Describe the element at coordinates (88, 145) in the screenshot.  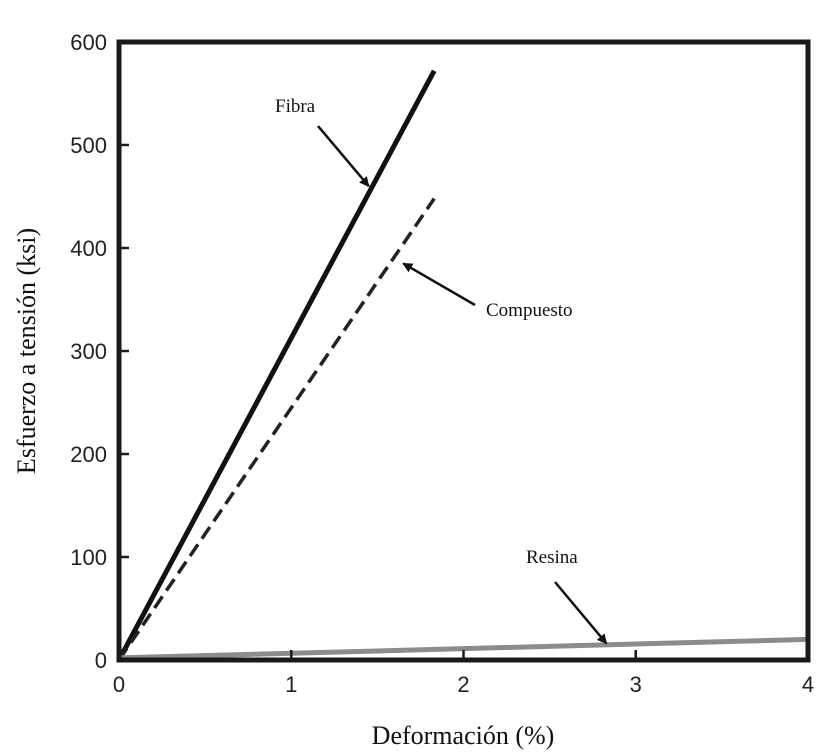
I see `y-tick-label: 500` at that location.